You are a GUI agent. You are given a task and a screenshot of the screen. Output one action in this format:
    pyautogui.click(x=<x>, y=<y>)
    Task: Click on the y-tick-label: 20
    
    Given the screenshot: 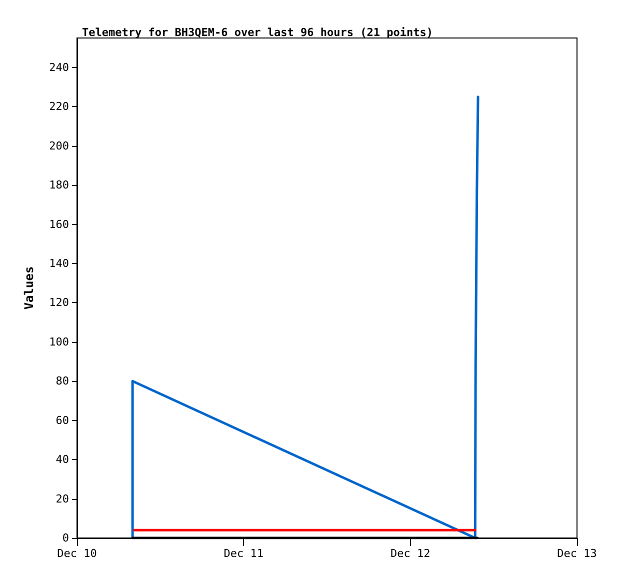 What is the action you would take?
    pyautogui.click(x=62, y=499)
    